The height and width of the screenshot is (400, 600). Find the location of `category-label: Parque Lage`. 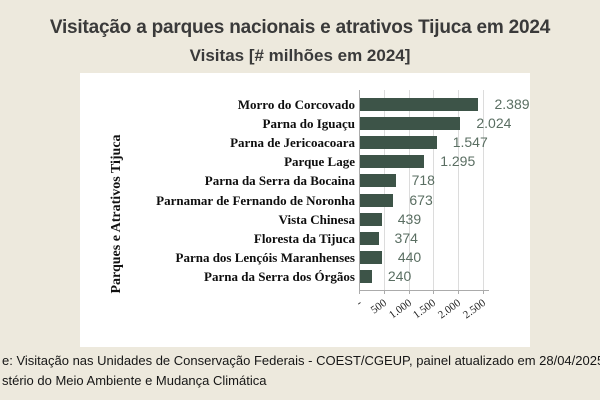

category-label: Parque Lage is located at coordinates (319, 162).